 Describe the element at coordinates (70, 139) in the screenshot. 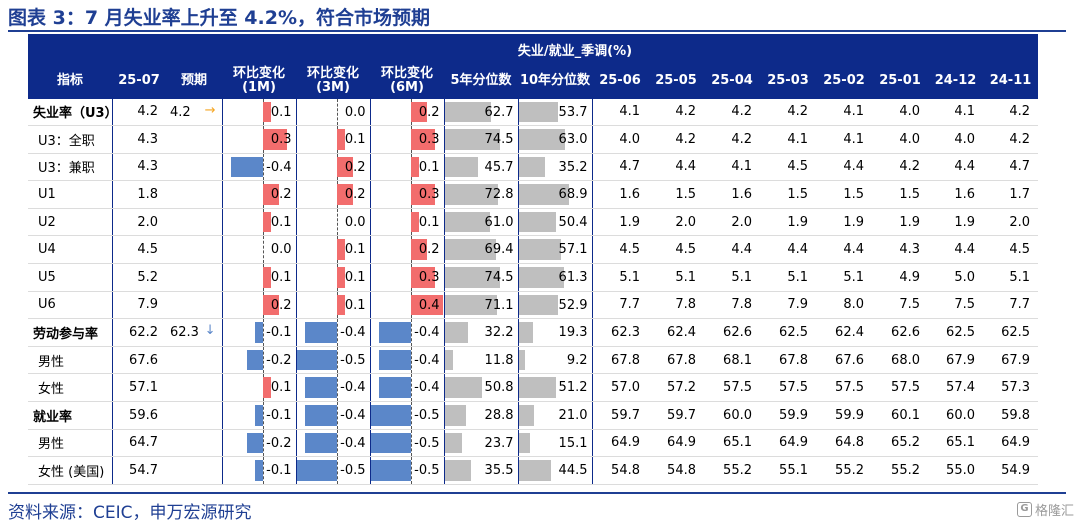

I see `indicator-name: U3：全职` at that location.